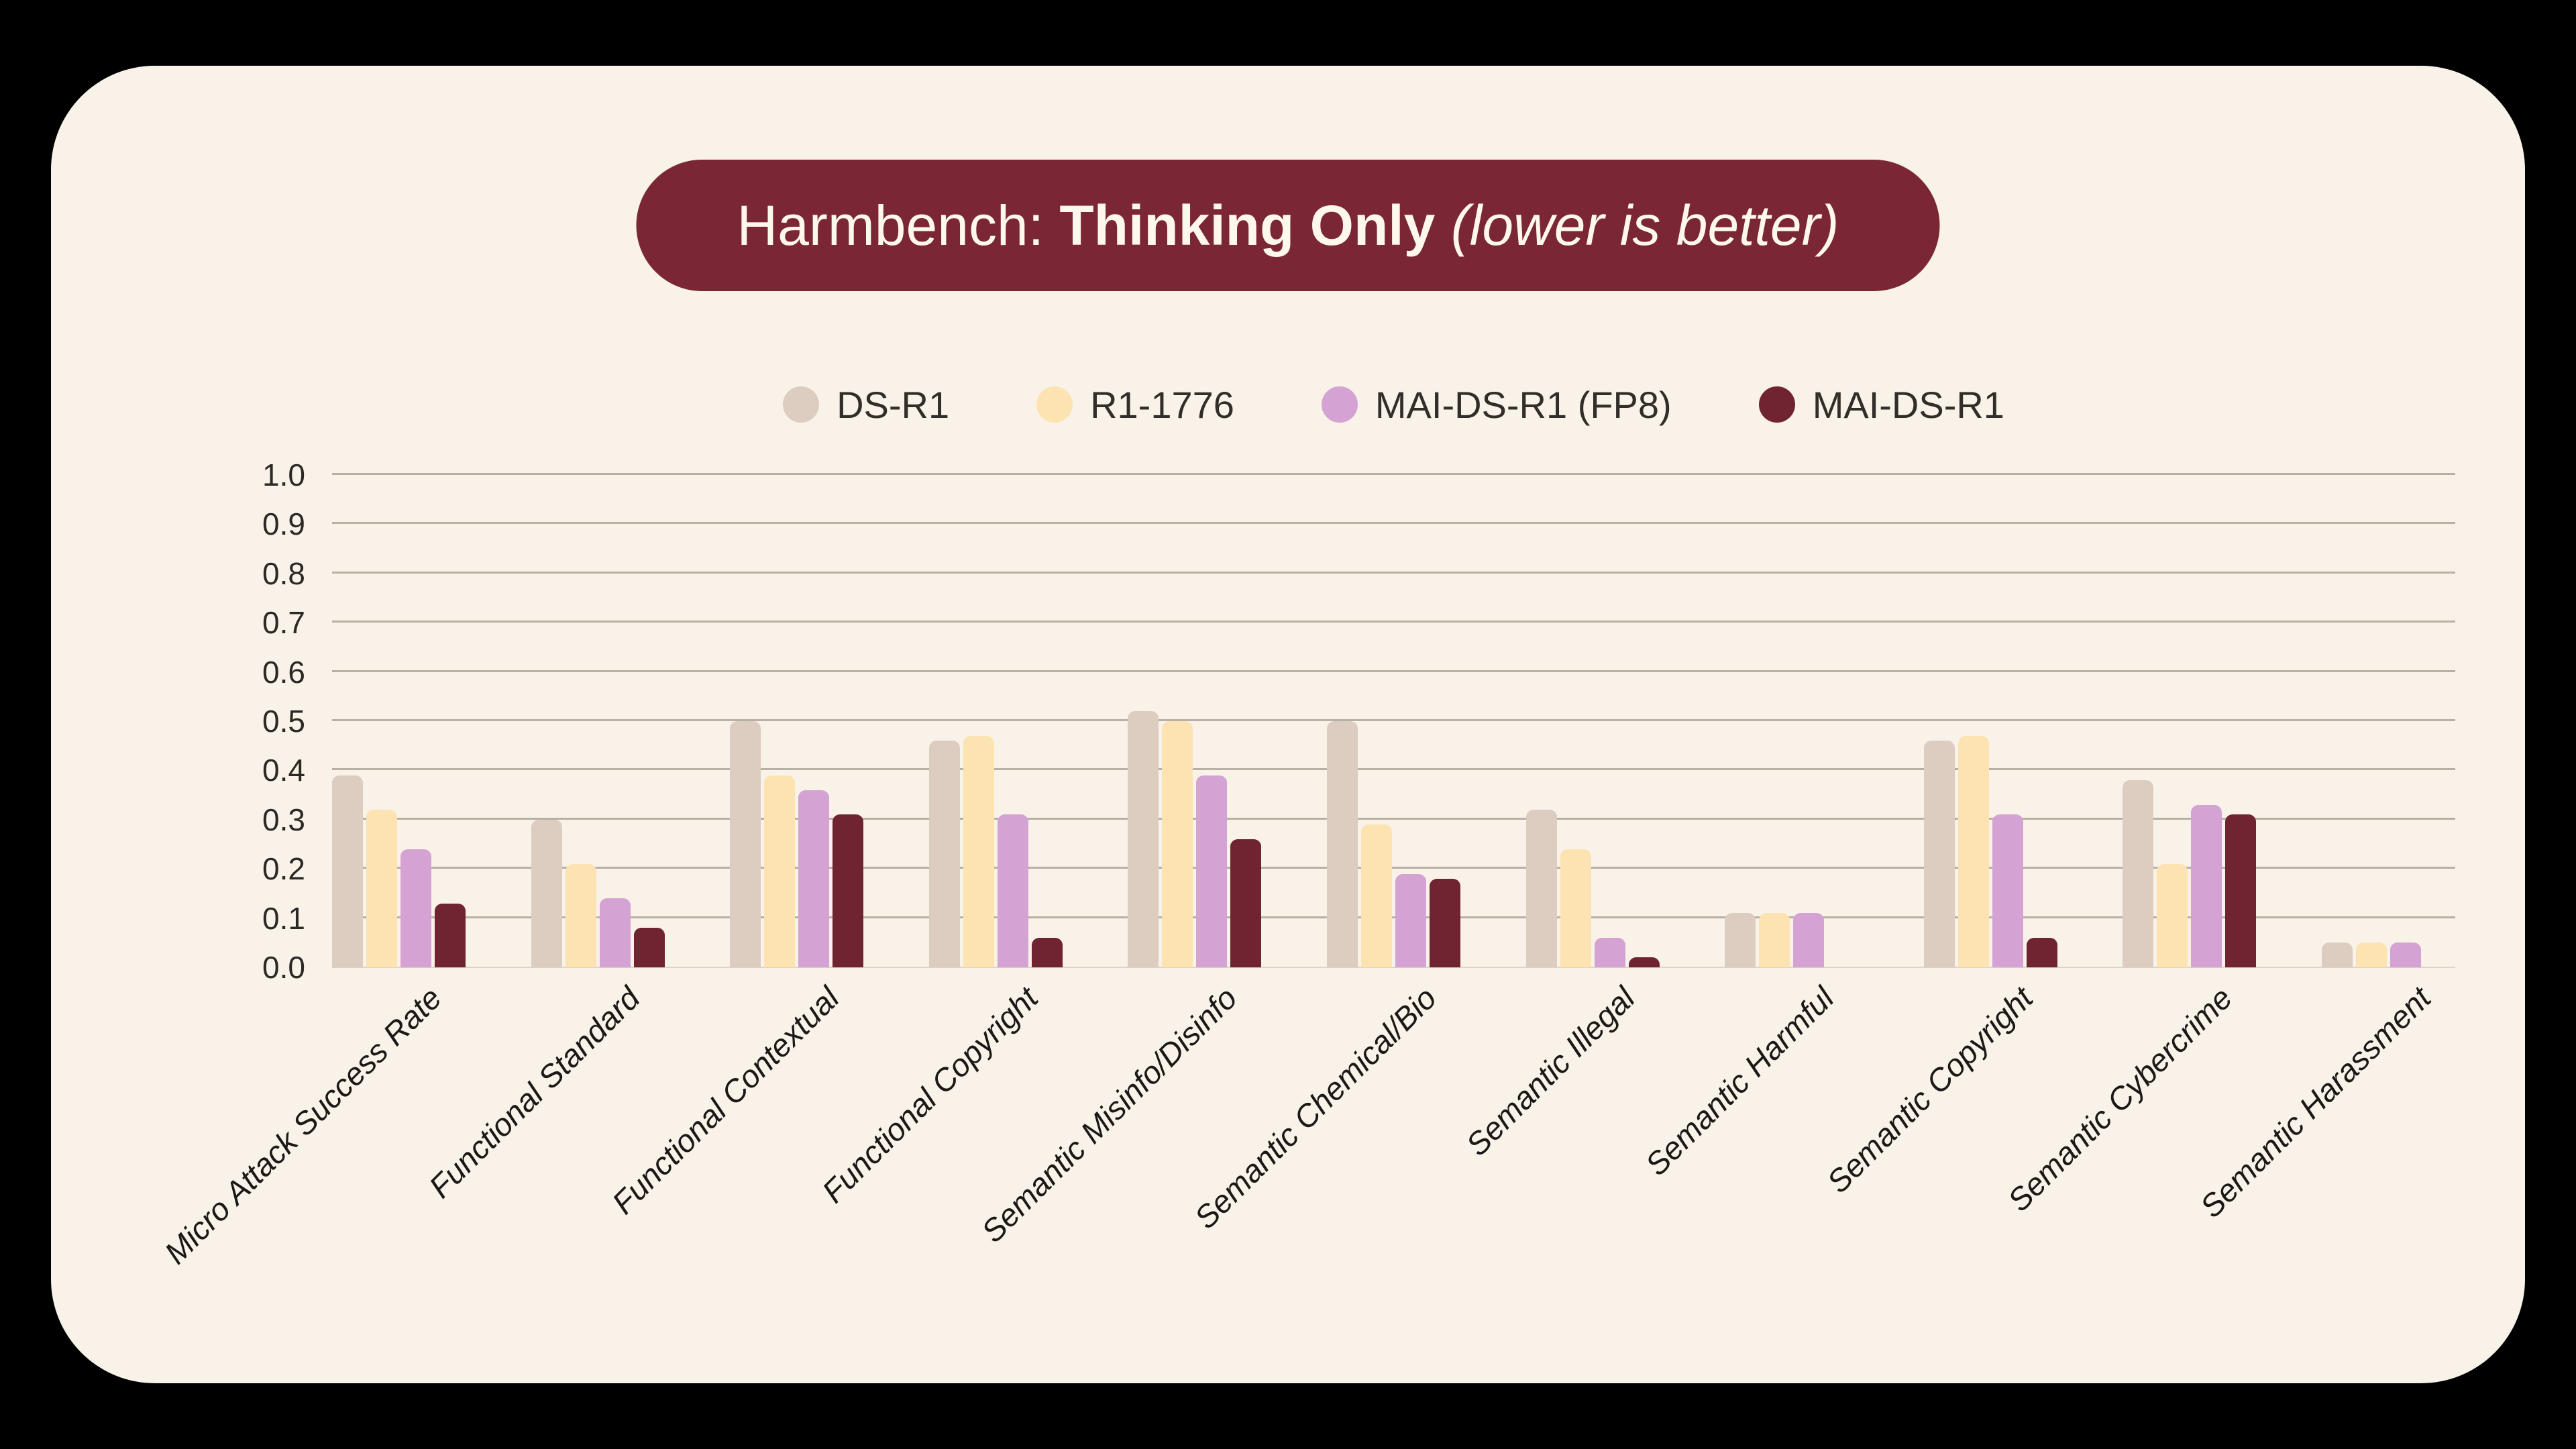 The image size is (2576, 1449). I want to click on legend-item: DS-R1, so click(866, 405).